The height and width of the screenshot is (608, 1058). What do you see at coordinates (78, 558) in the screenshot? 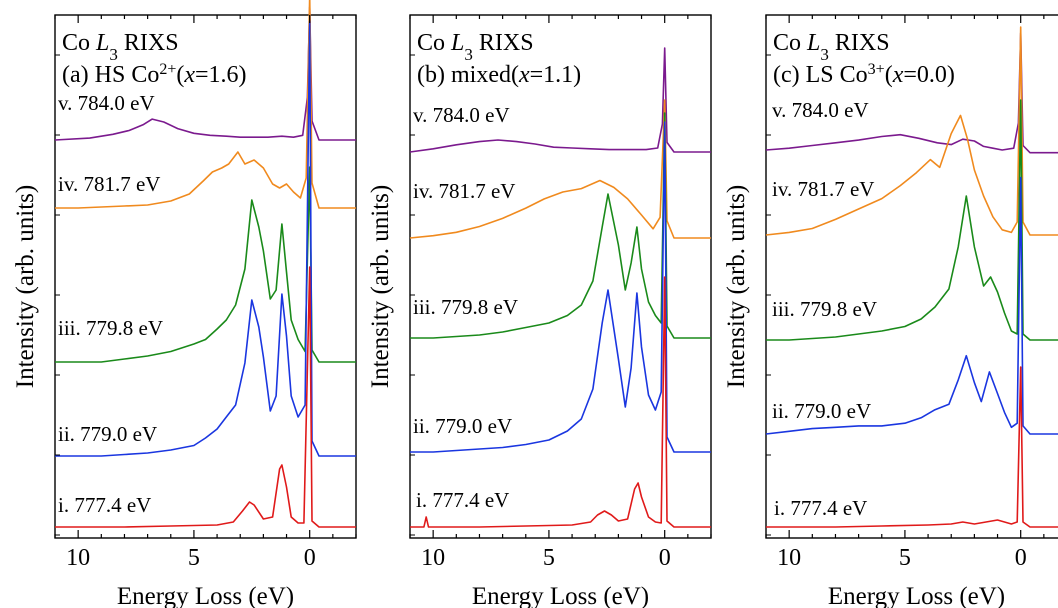
I see `panel-a-xtick-label: 10` at bounding box center [78, 558].